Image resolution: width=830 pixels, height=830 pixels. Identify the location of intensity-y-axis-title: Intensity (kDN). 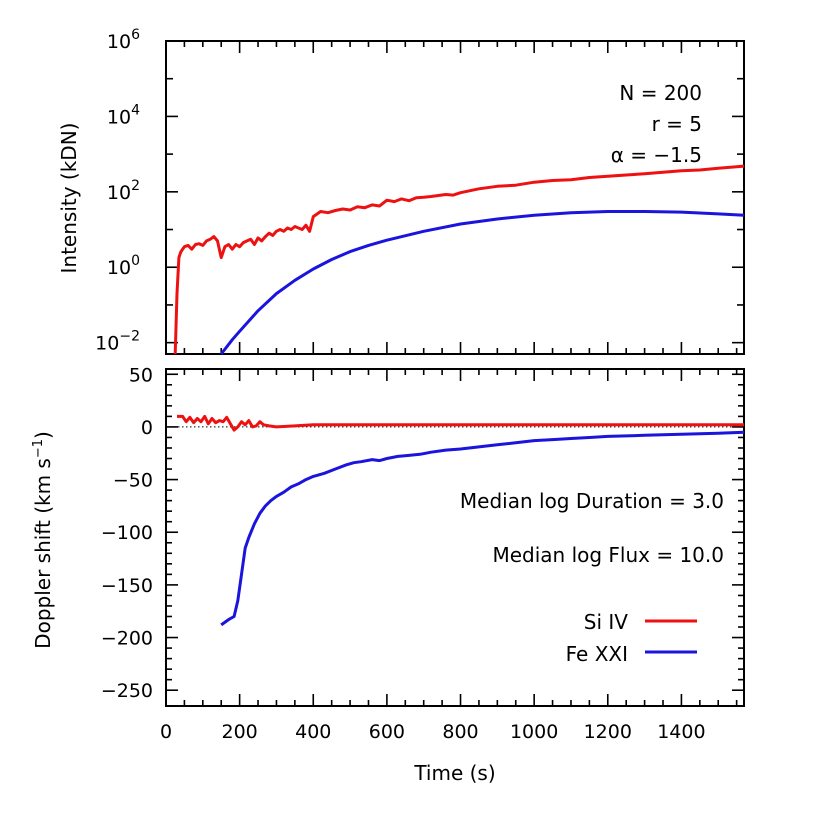
(69, 198).